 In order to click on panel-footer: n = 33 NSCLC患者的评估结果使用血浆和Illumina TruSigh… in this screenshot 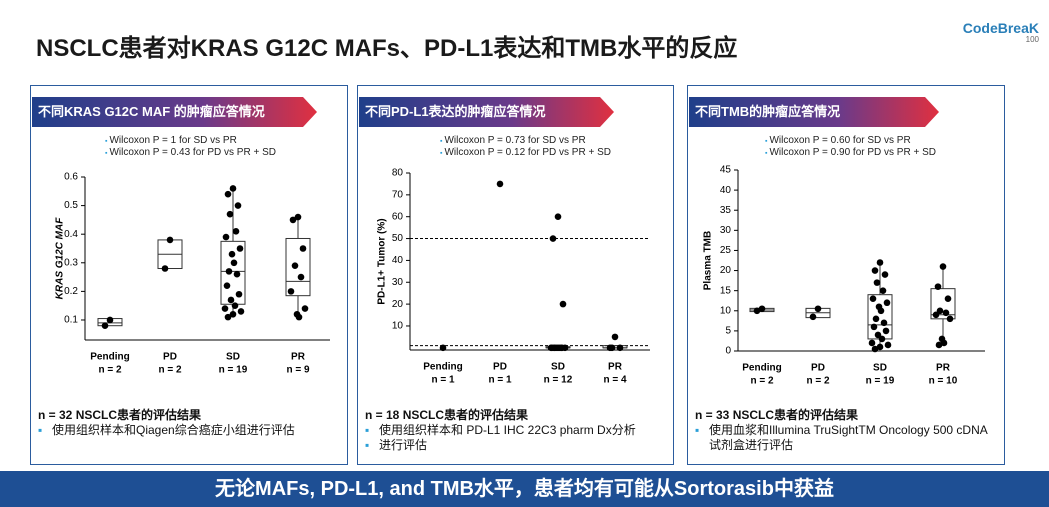, I will do `click(847, 430)`.